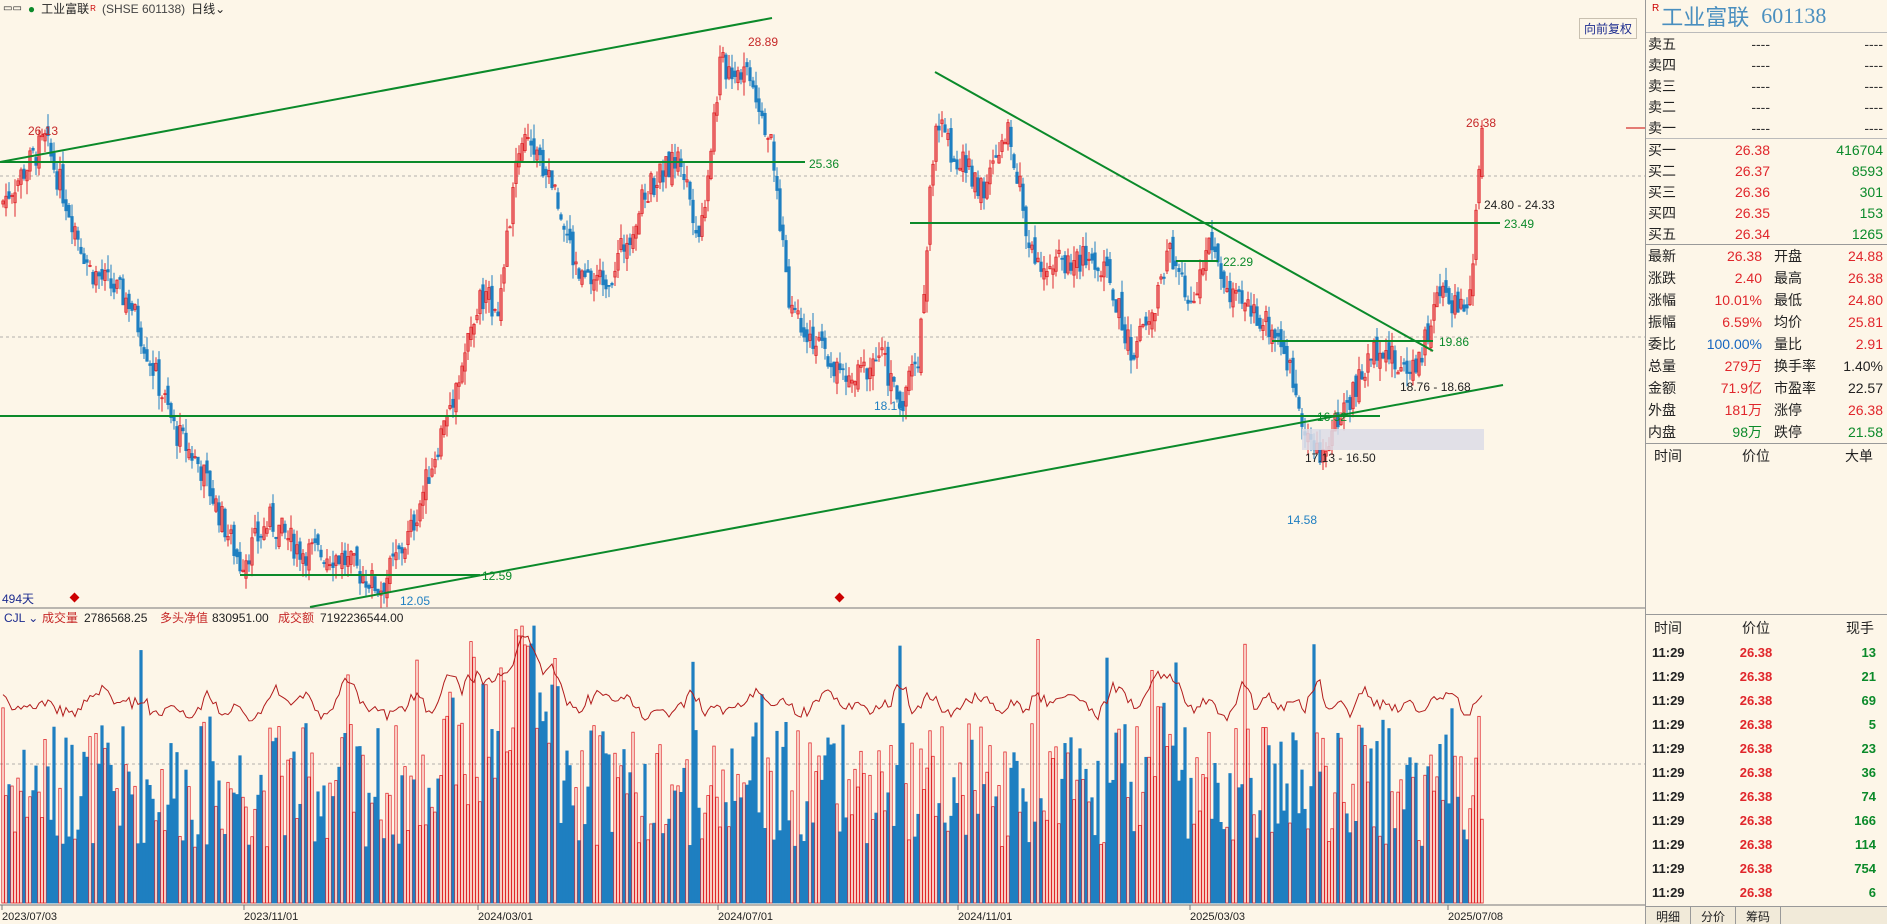  I want to click on restore-rights-button: 向前复权, so click(1607, 28).